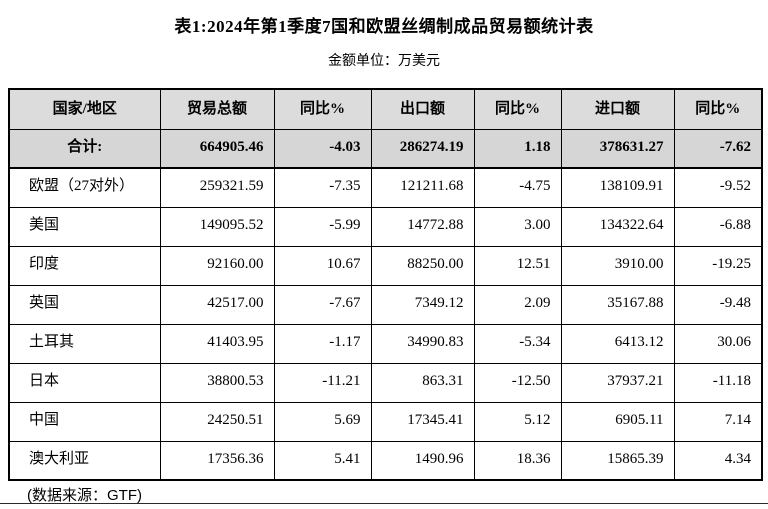  Describe the element at coordinates (322, 460) in the screenshot. I see `table-cell: 5.41` at that location.